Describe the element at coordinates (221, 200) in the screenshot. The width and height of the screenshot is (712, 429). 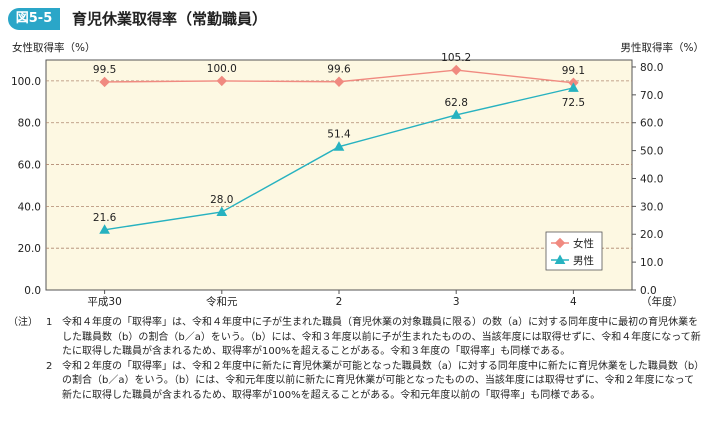
I see `data-label: 28.0` at that location.